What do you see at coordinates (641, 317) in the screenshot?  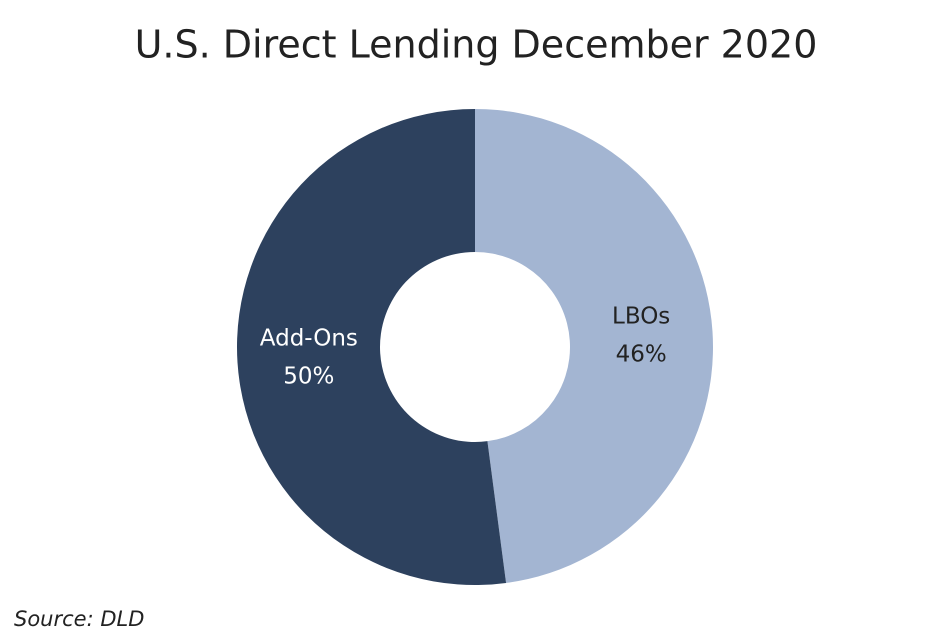 I see `slice-label: LBOs` at bounding box center [641, 317].